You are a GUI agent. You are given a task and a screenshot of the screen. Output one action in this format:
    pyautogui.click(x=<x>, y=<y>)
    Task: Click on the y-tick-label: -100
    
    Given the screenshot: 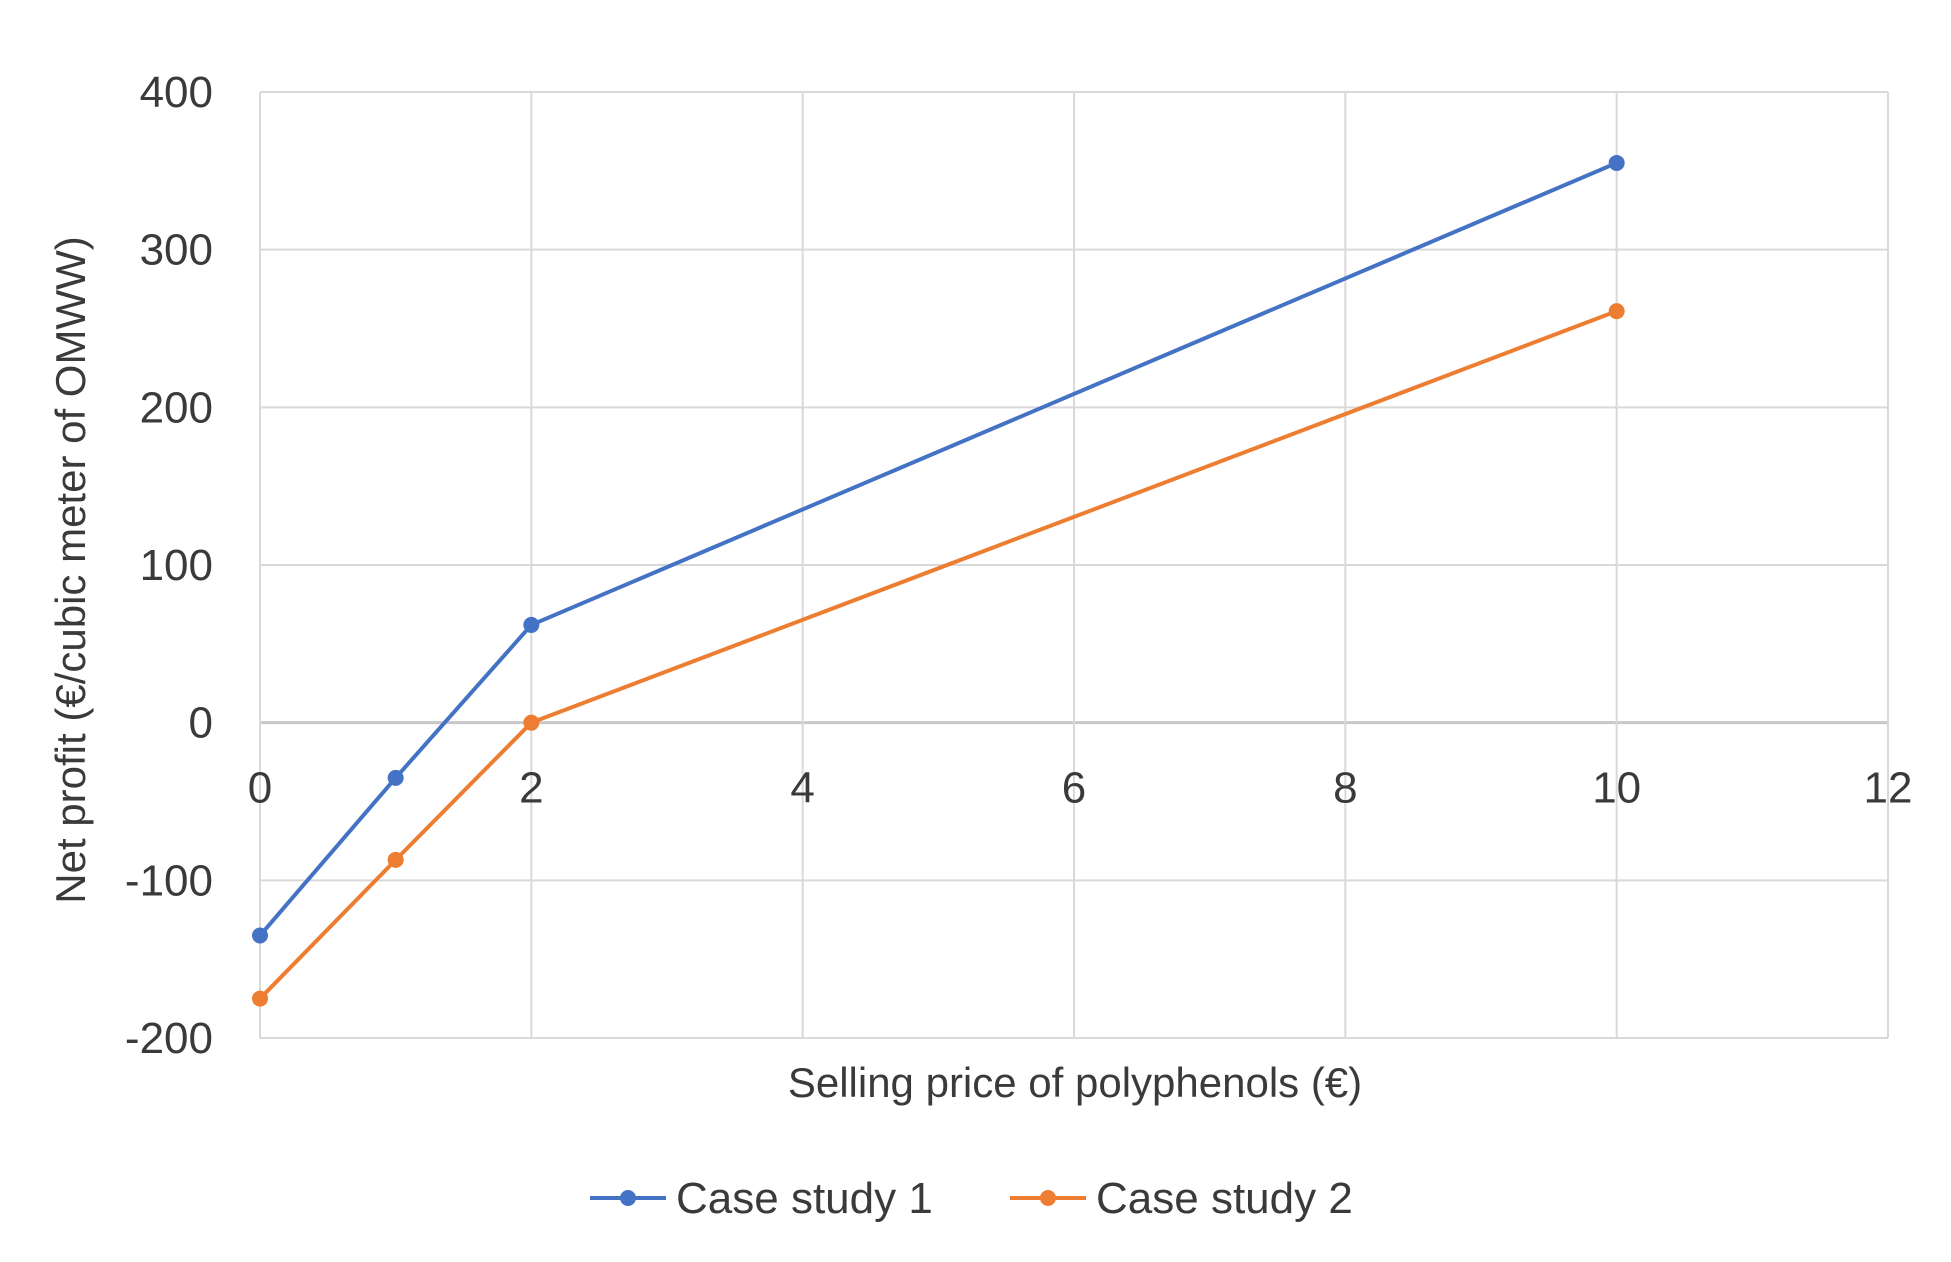 What is the action you would take?
    pyautogui.click(x=169, y=880)
    